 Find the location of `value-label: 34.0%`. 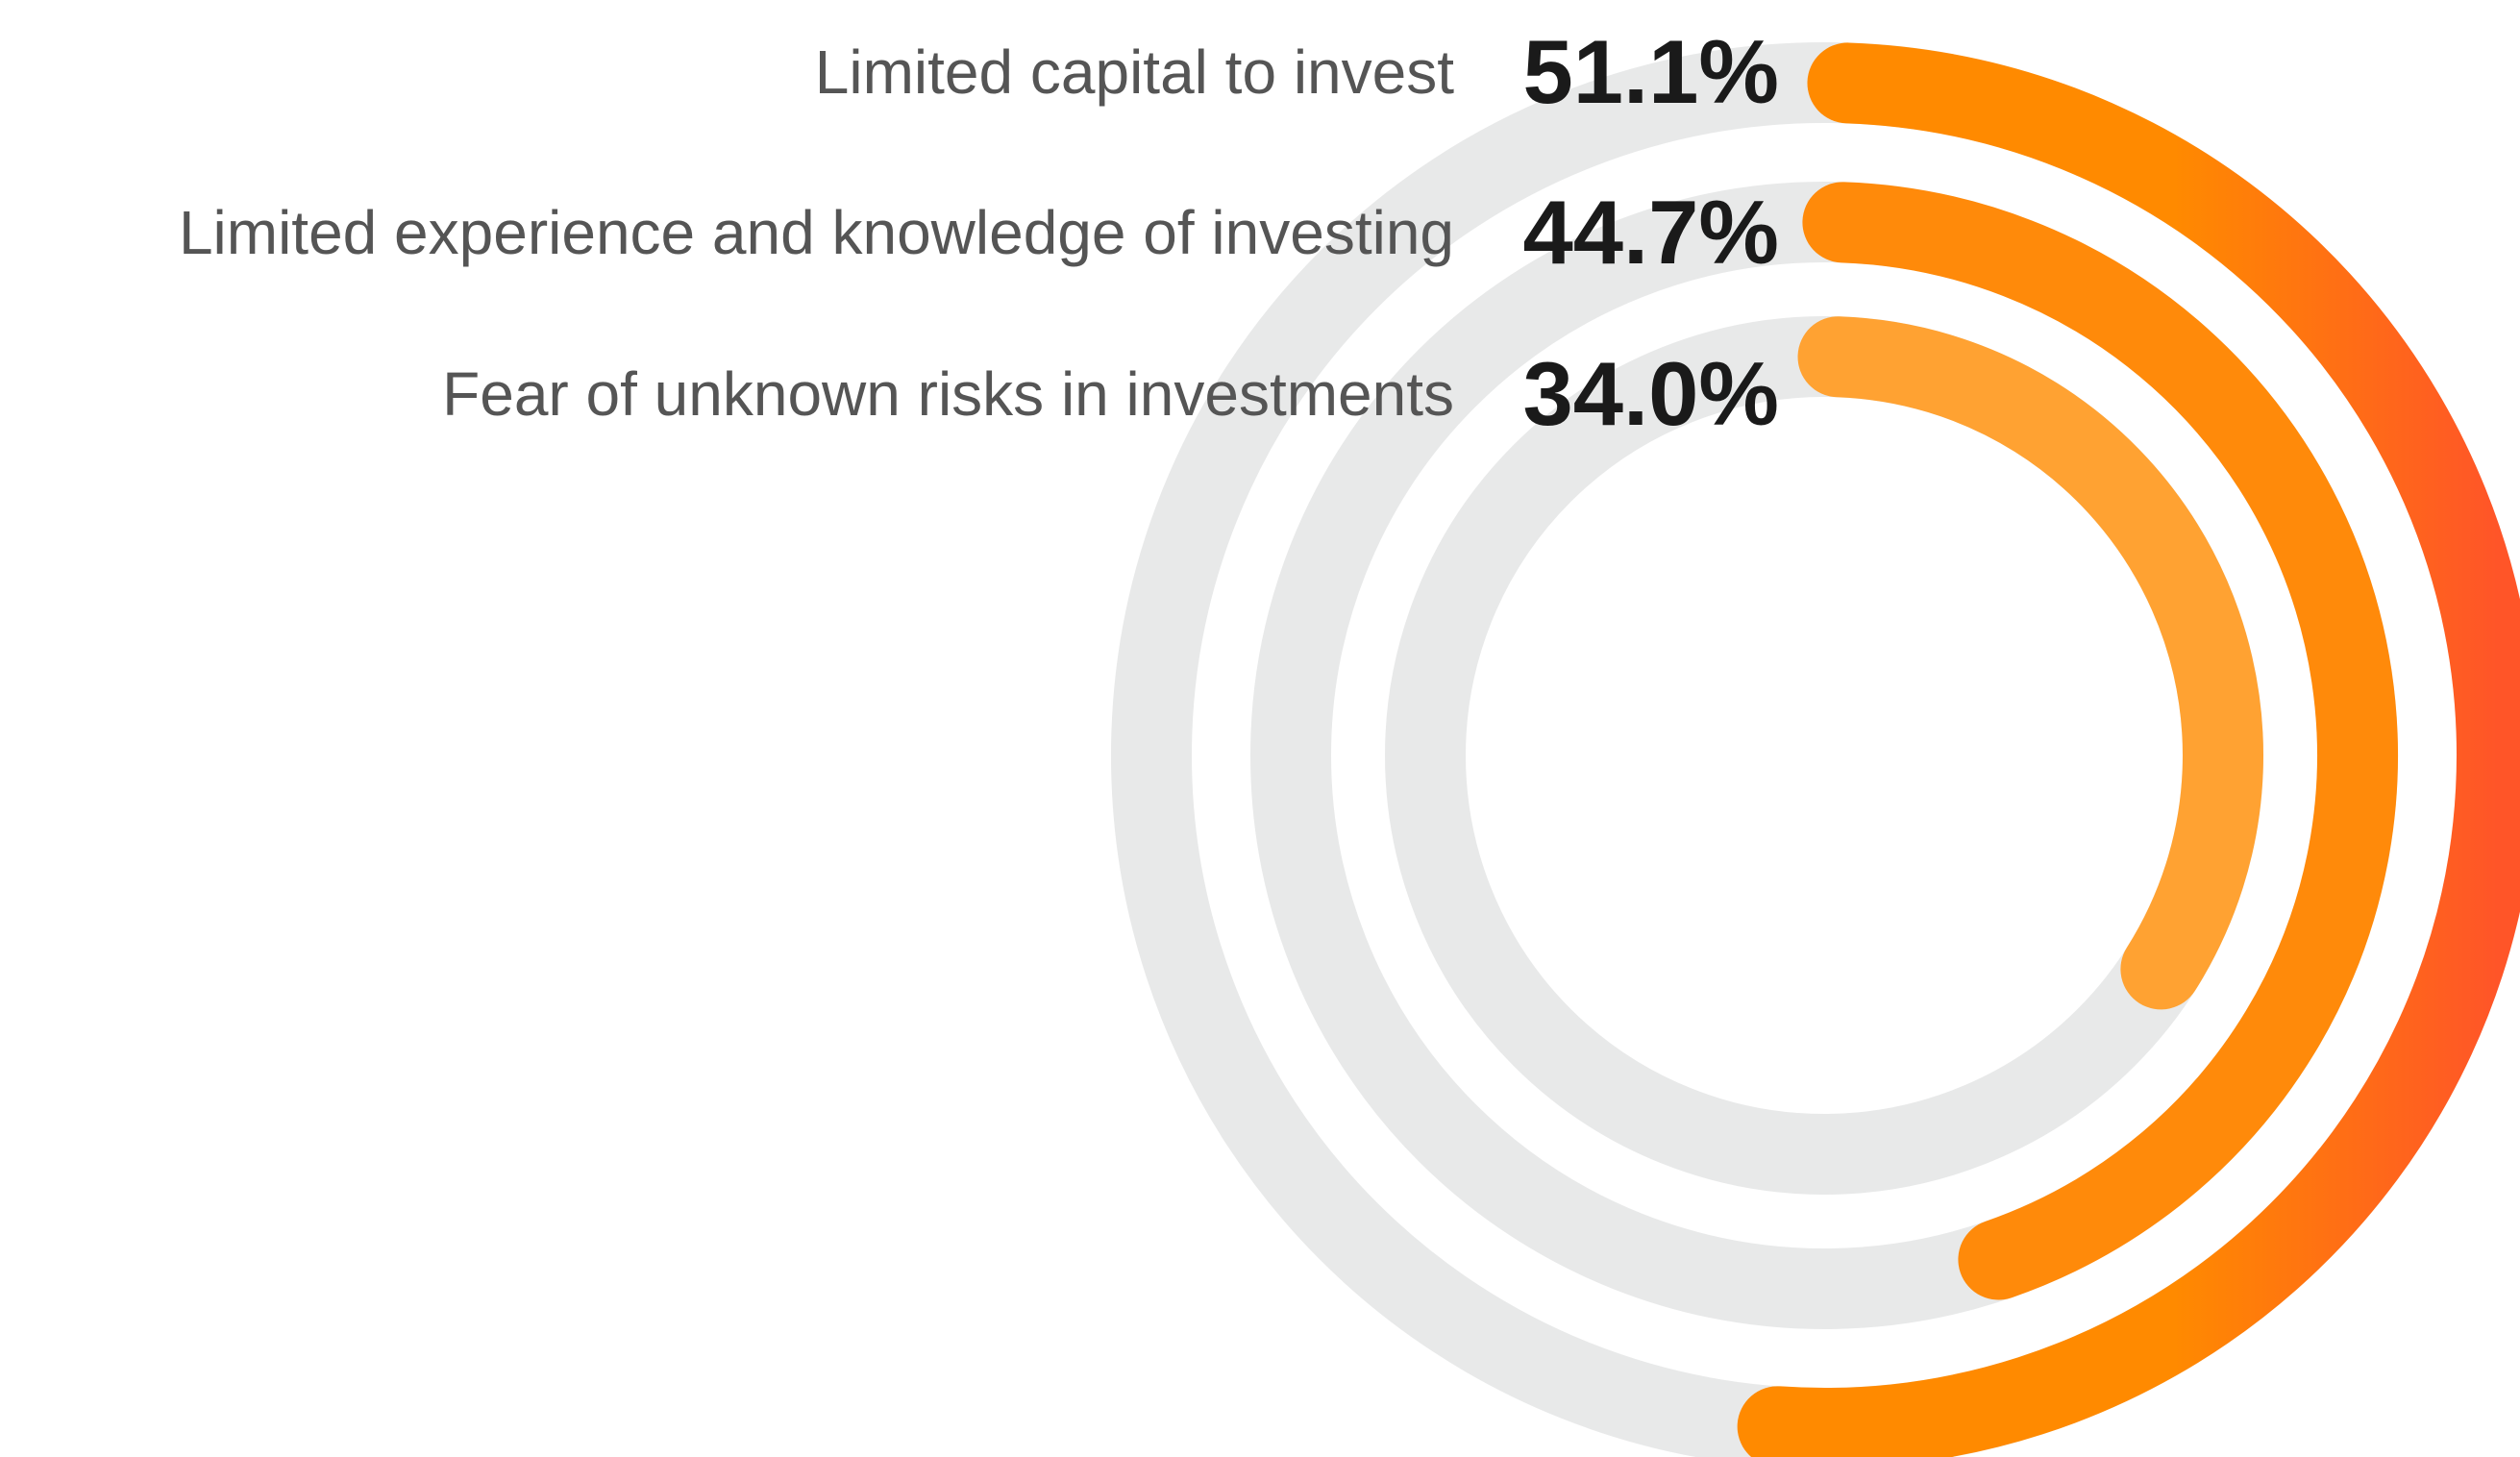

value-label: 34.0% is located at coordinates (1651, 393).